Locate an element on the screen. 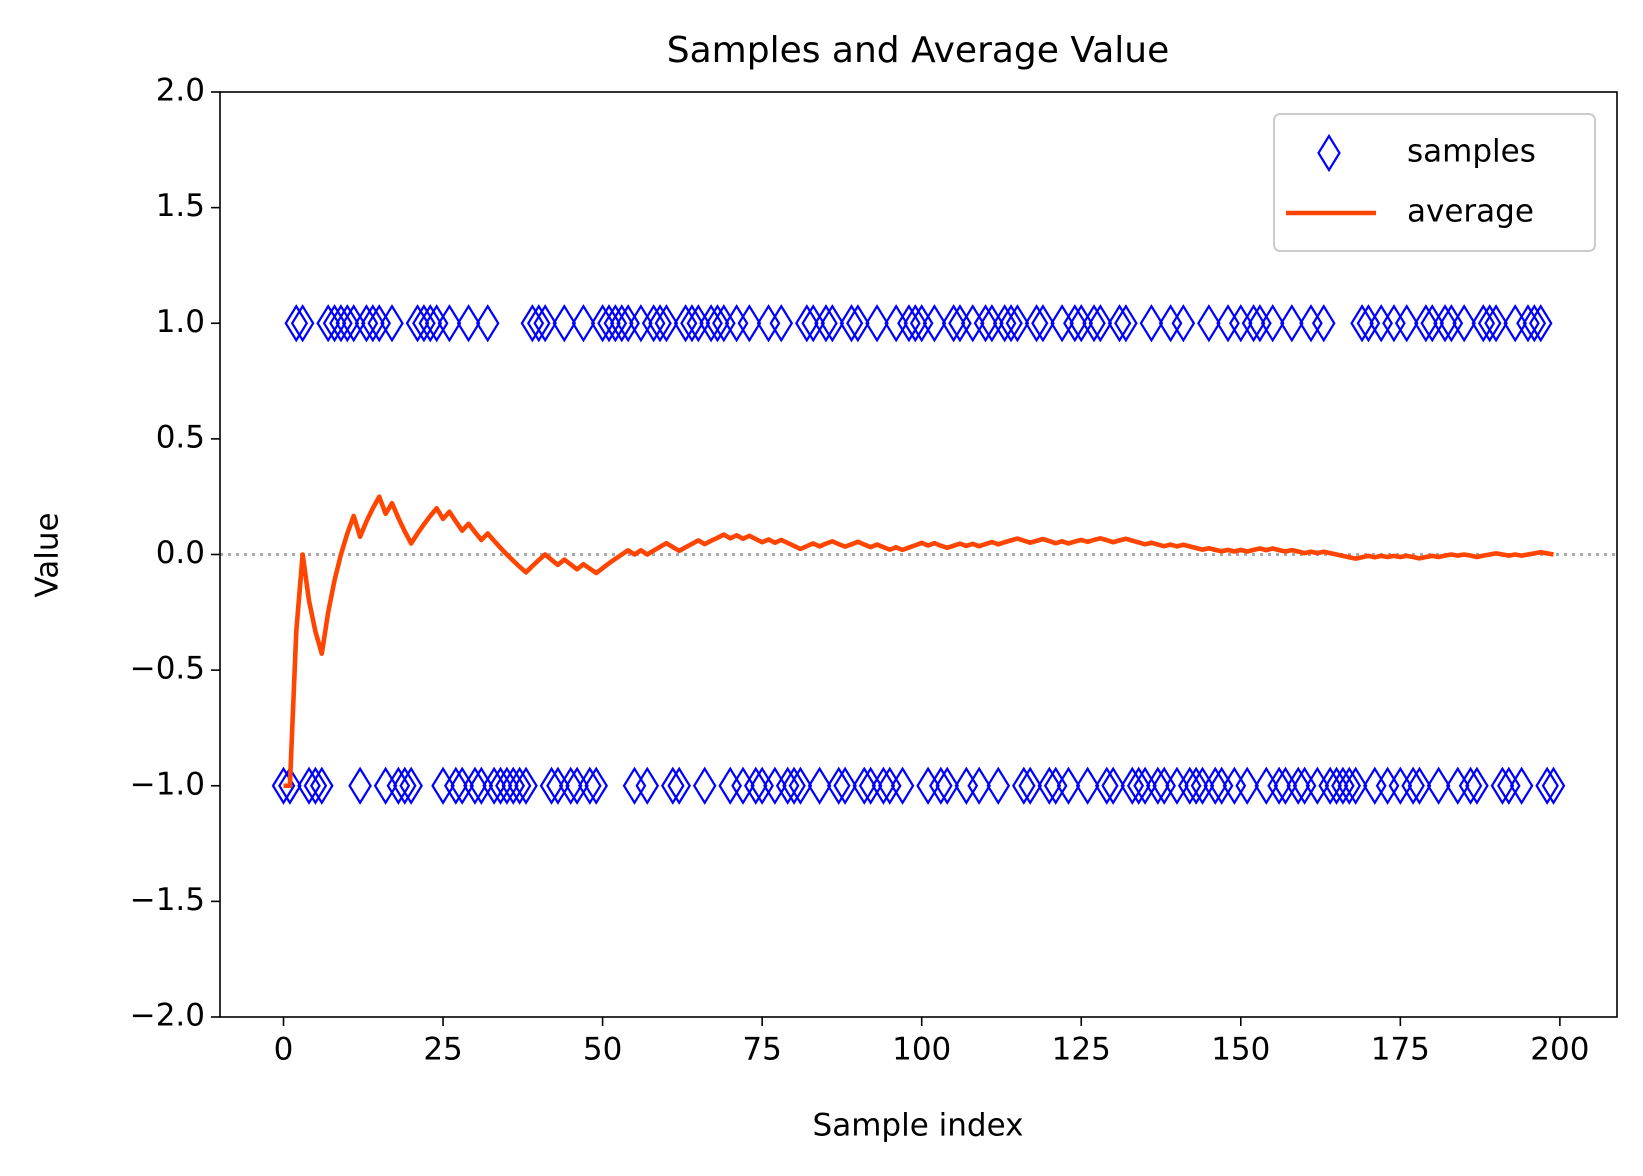  x-axis-label: Sample index is located at coordinates (918, 1126).